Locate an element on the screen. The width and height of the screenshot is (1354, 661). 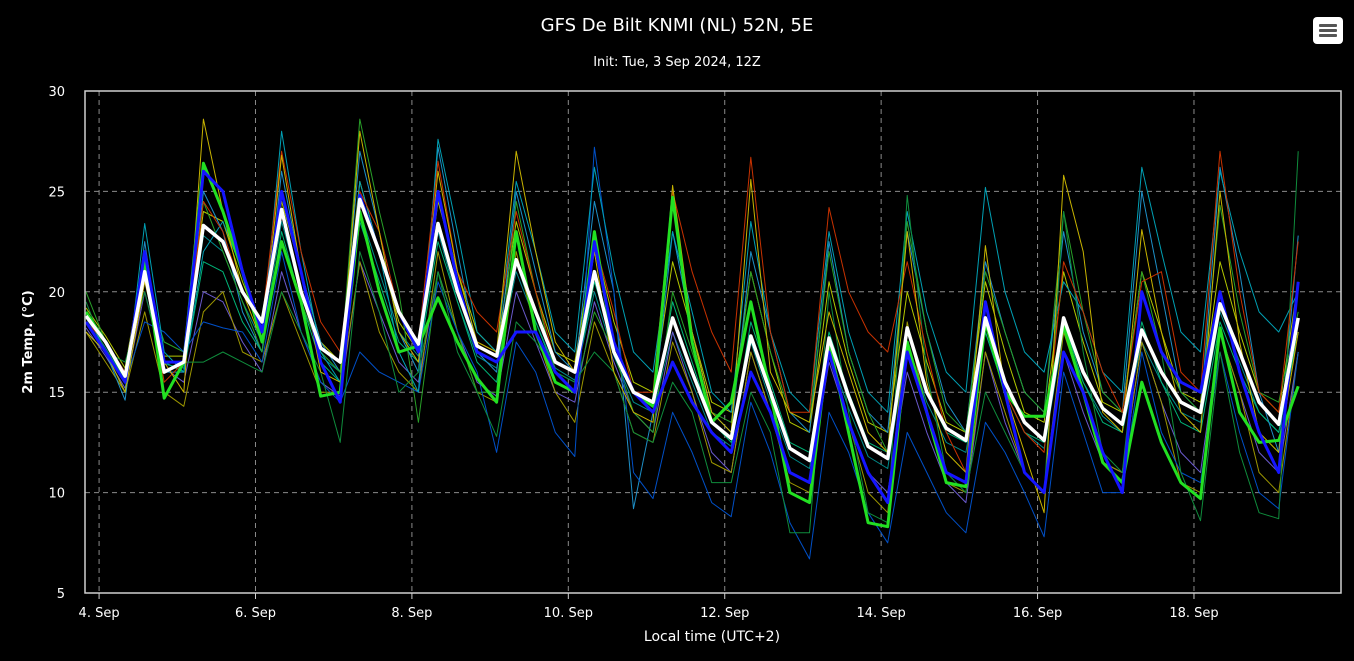
x-tick-label: 4. Sep is located at coordinates (99, 613).